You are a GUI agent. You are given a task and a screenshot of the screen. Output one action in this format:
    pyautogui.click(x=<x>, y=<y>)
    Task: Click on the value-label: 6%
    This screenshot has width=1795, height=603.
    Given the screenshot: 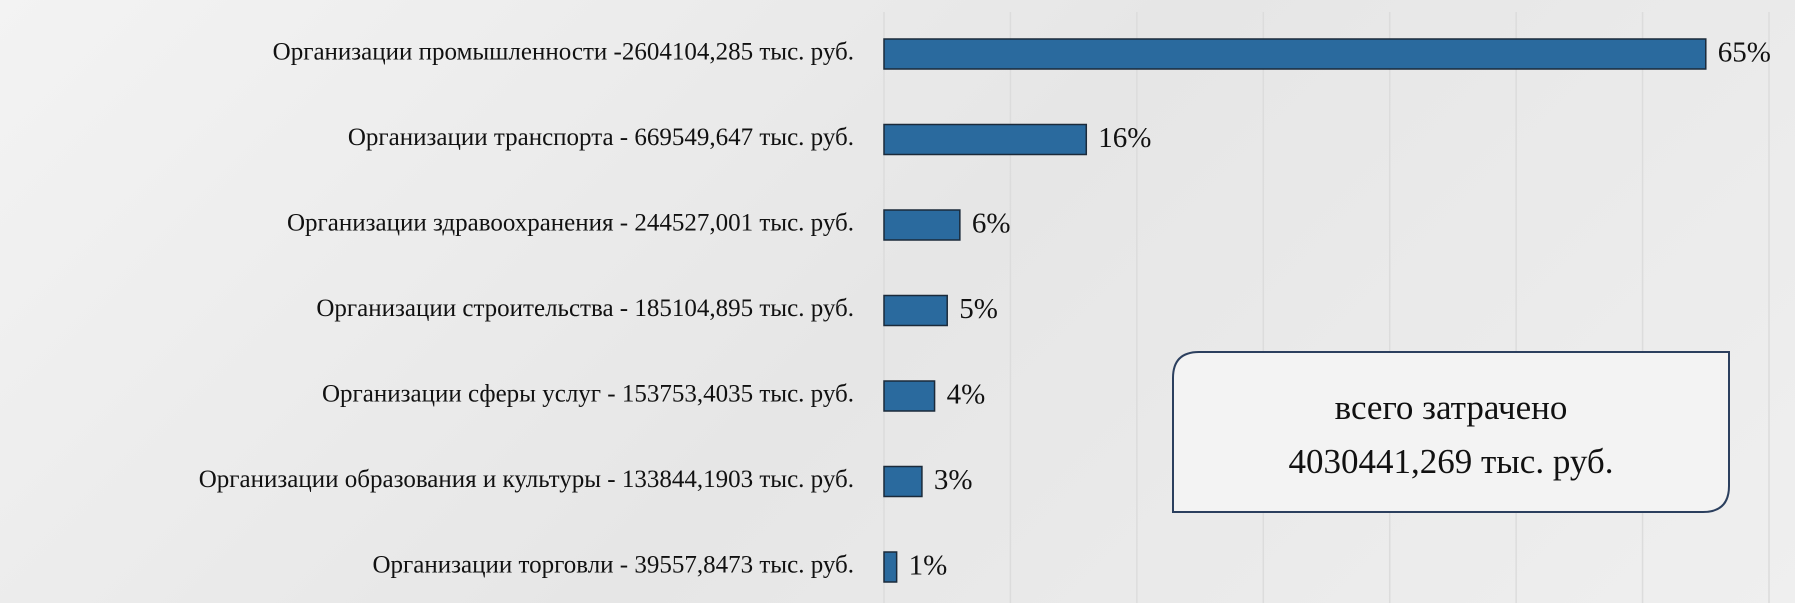 What is the action you would take?
    pyautogui.click(x=991, y=224)
    